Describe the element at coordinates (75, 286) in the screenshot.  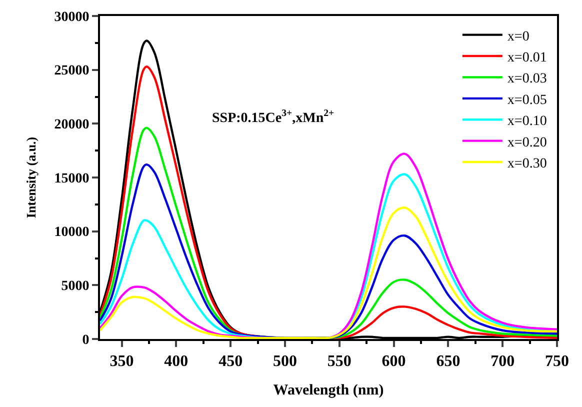
I see `y-tick-label: 5000` at that location.